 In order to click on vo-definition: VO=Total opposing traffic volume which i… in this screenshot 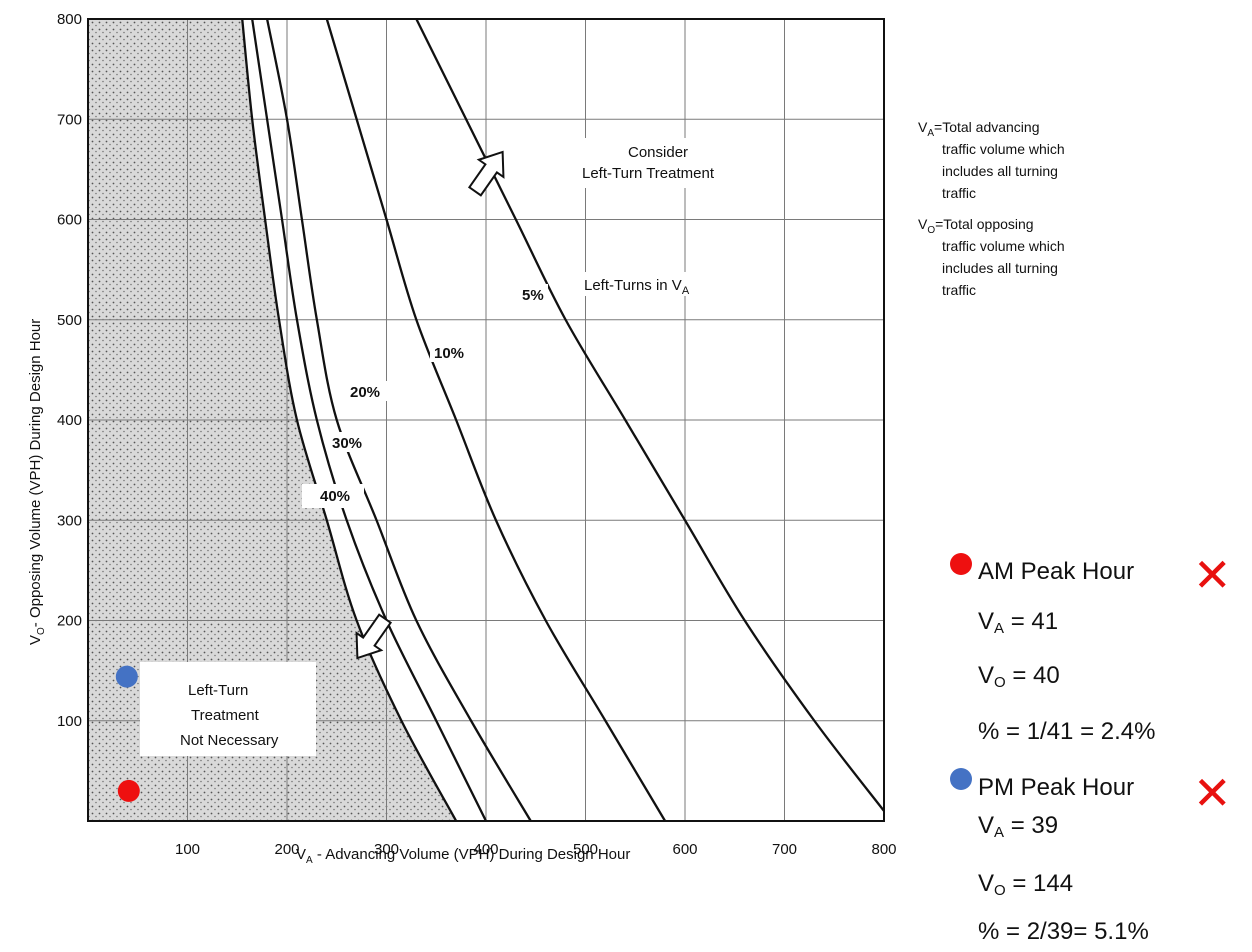, I will do `click(991, 257)`.